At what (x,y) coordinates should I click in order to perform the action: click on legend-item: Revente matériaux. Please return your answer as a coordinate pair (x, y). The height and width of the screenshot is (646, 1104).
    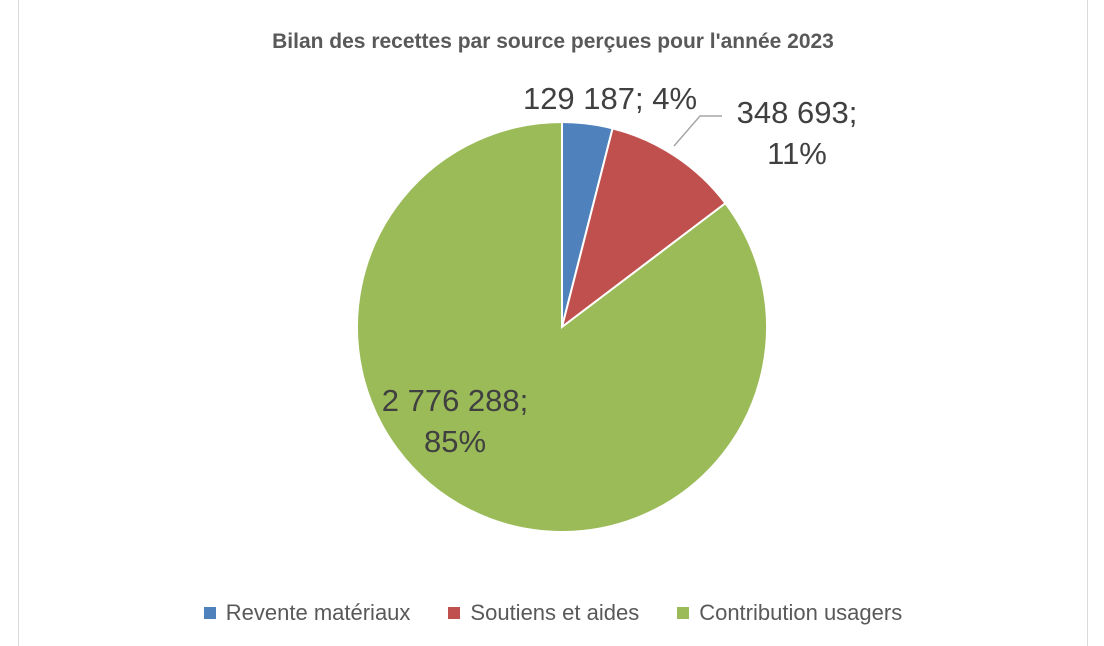
    Looking at the image, I should click on (307, 613).